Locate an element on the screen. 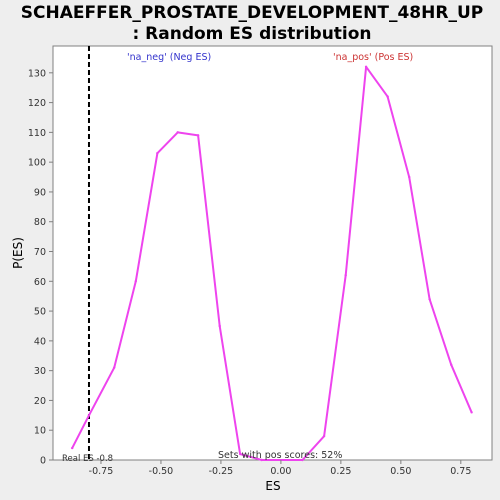  sets-pos-scores-label: Sets with pos scores: 52% is located at coordinates (280, 455).